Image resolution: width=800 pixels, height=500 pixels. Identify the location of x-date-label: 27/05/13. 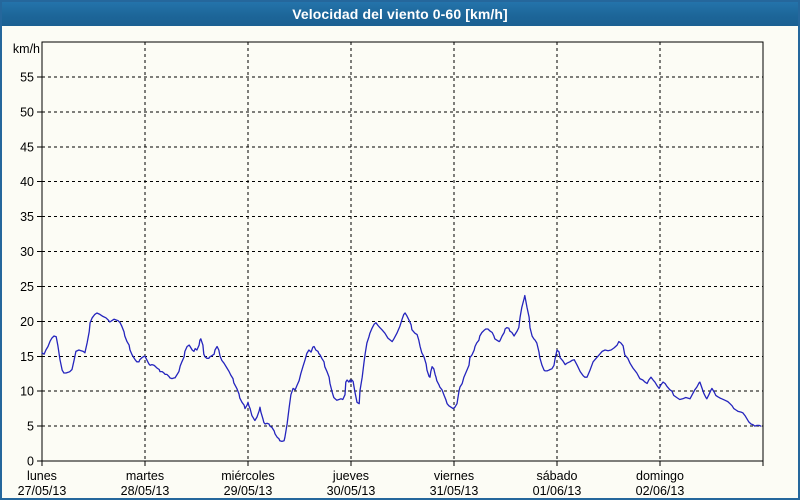
(42, 491).